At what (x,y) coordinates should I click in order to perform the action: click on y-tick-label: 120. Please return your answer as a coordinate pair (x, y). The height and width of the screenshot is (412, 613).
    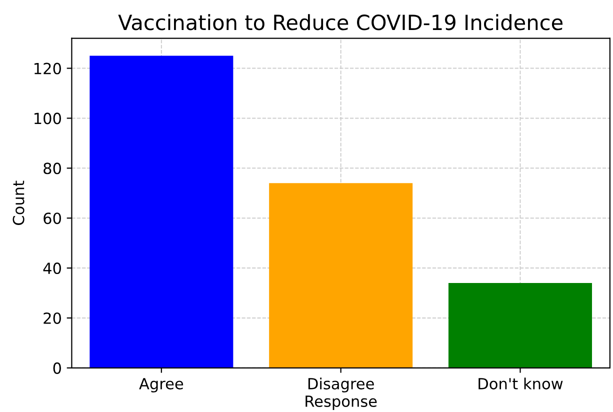
    Looking at the image, I should click on (47, 68).